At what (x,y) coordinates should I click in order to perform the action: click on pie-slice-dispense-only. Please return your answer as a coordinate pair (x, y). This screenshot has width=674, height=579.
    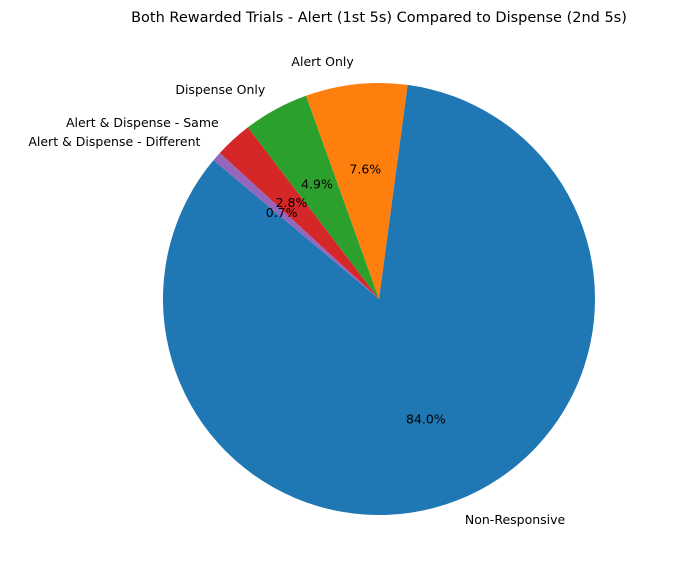
    Looking at the image, I should click on (313, 197).